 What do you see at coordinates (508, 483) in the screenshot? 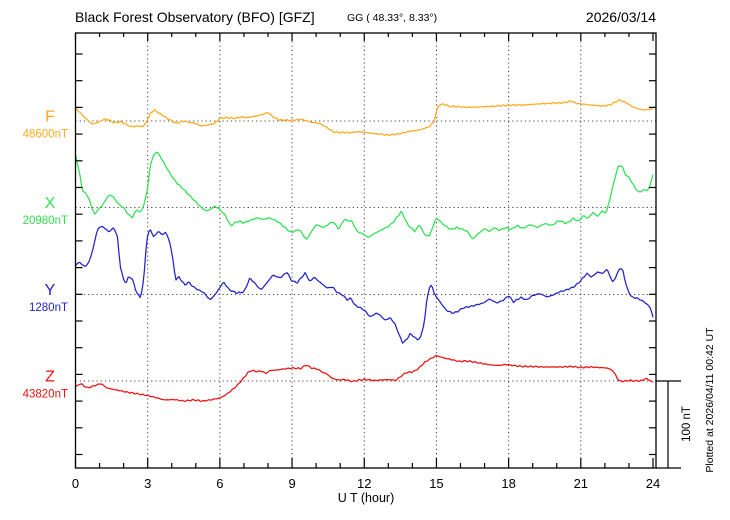
I see `x-tick-label: 18` at bounding box center [508, 483].